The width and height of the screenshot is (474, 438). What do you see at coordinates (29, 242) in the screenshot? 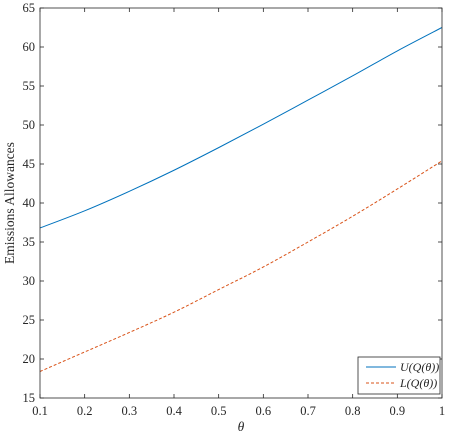
I see `y-tick-label: 35` at bounding box center [29, 242].